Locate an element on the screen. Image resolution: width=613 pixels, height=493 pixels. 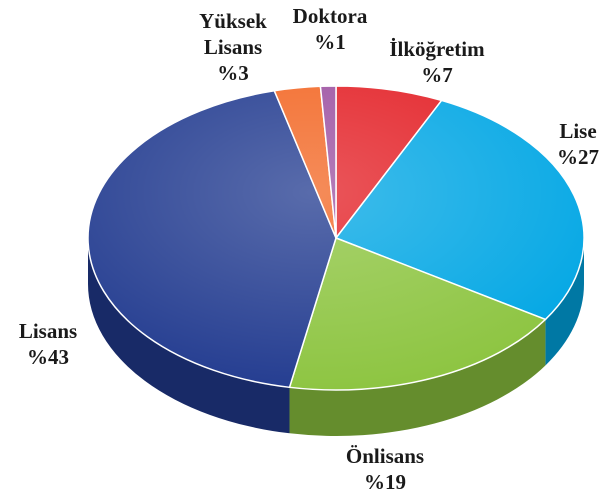
value-label: %43 is located at coordinates (48, 357).